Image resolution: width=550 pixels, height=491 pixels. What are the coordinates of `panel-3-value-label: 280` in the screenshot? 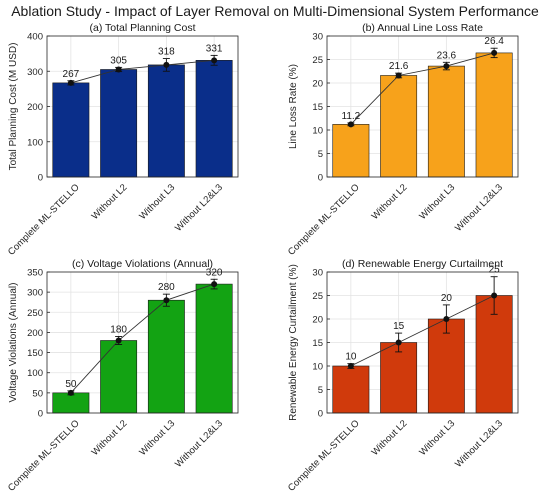 It's located at (166, 287).